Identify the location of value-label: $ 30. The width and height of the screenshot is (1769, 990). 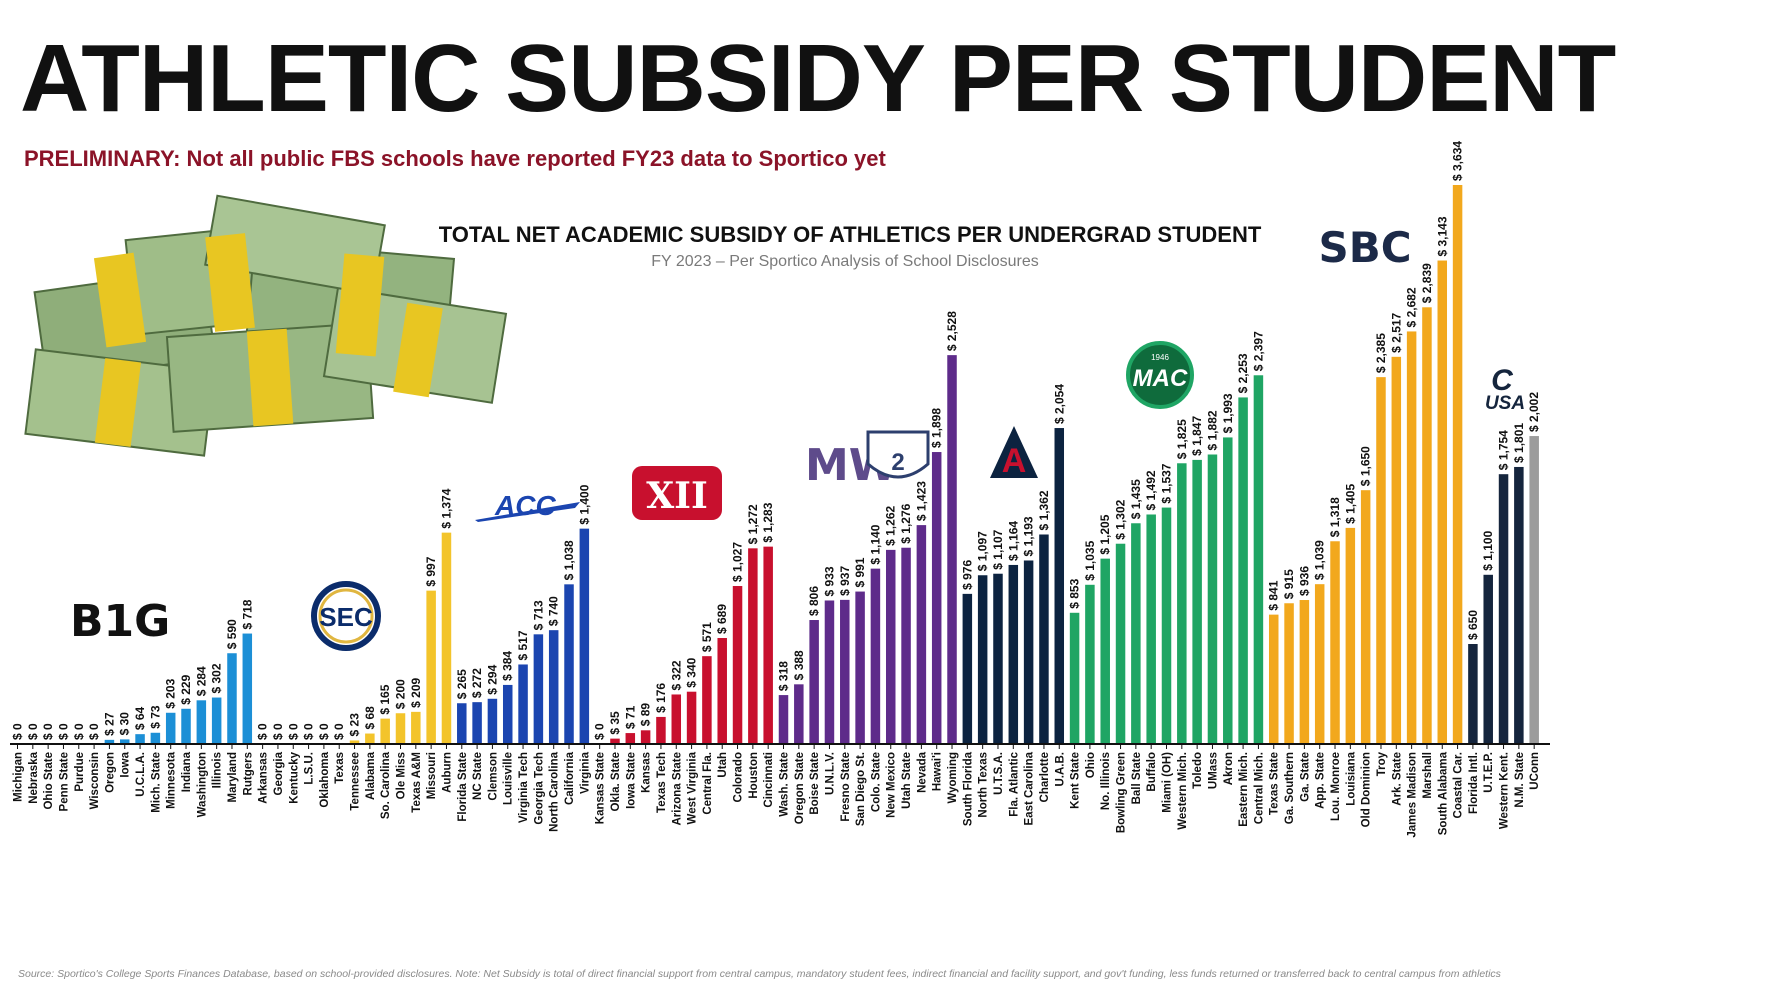
(125, 724).